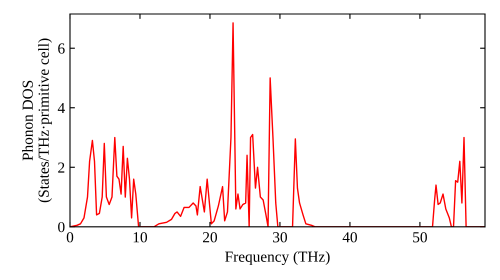  I want to click on y-axis-title: Phonon DOS (States/THz·primitive cell), so click(37, 120).